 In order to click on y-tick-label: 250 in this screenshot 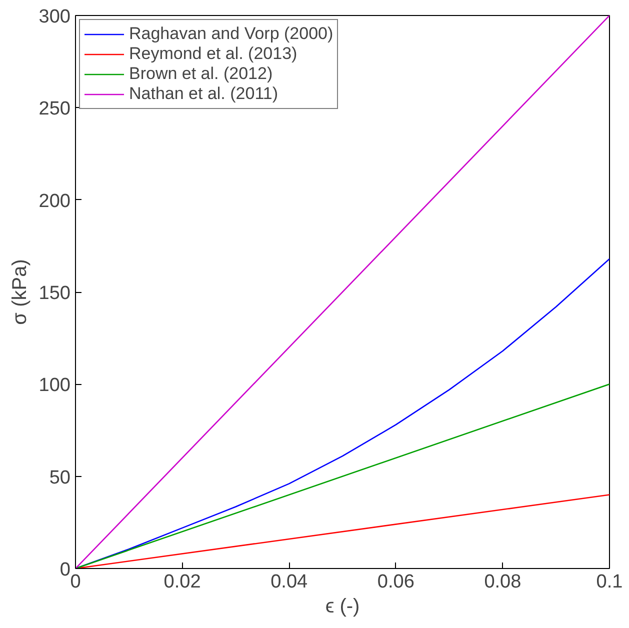, I will do `click(54, 109)`.